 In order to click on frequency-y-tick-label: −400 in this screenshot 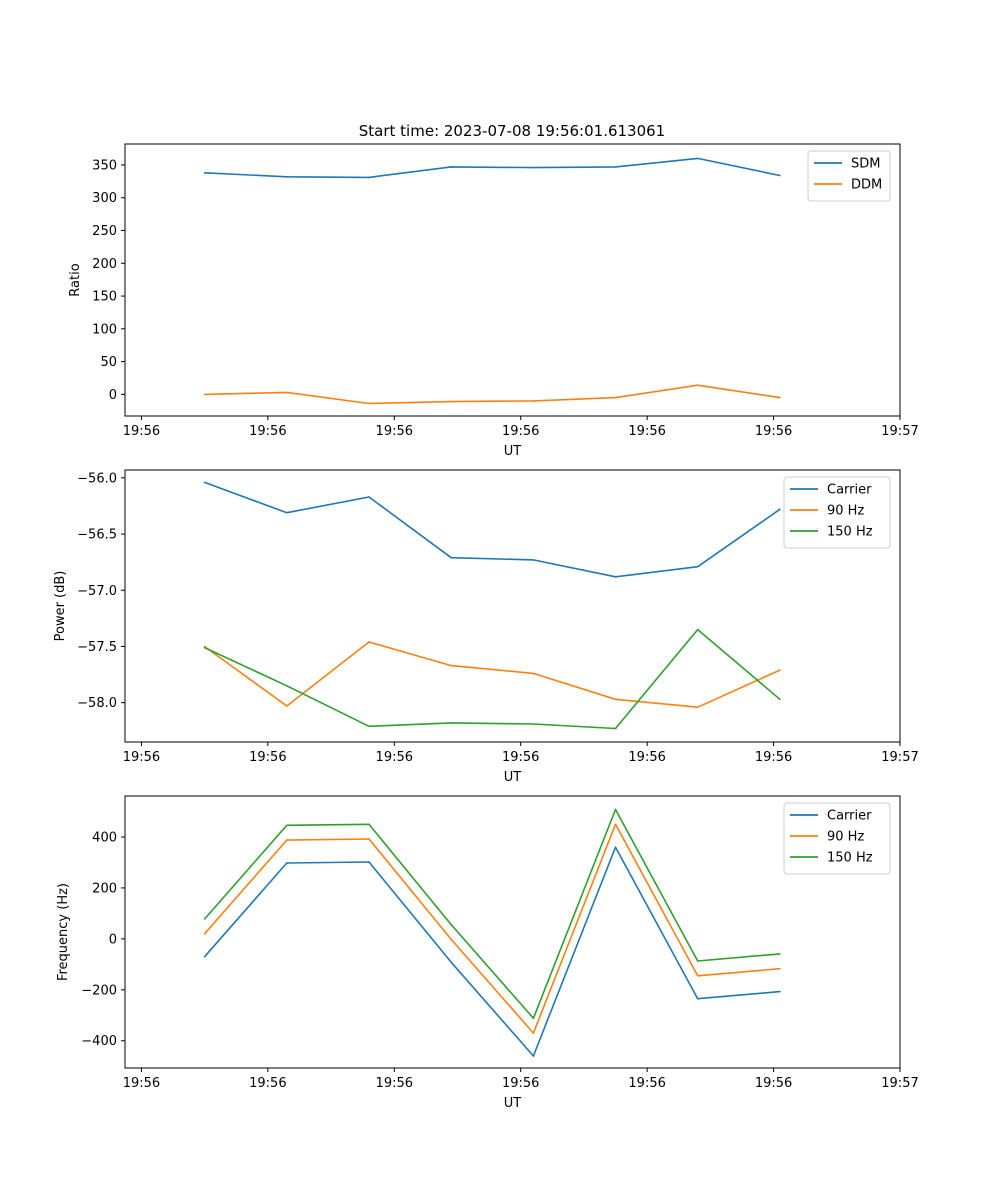, I will do `click(99, 1041)`.